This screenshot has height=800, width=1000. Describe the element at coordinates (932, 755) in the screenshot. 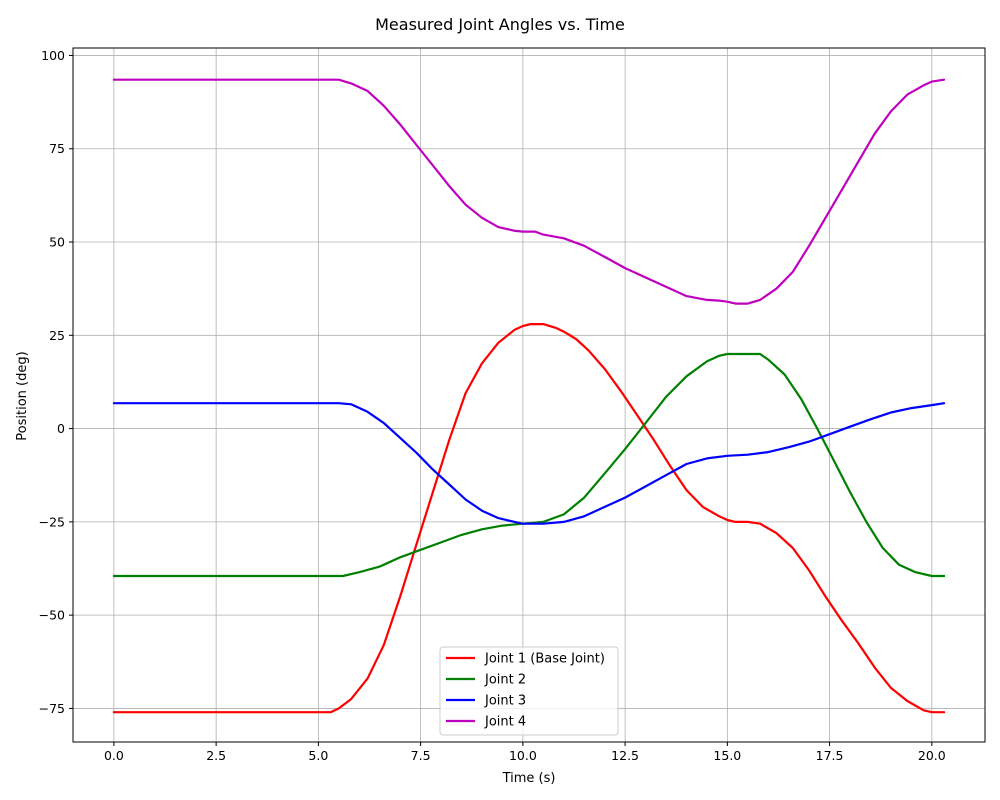

I see `x-tick-label: 20.0` at that location.